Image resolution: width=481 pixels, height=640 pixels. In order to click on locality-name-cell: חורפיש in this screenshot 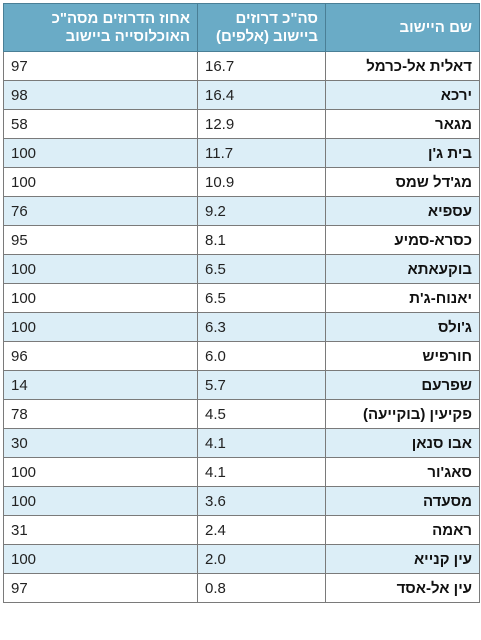, I will do `click(402, 356)`.